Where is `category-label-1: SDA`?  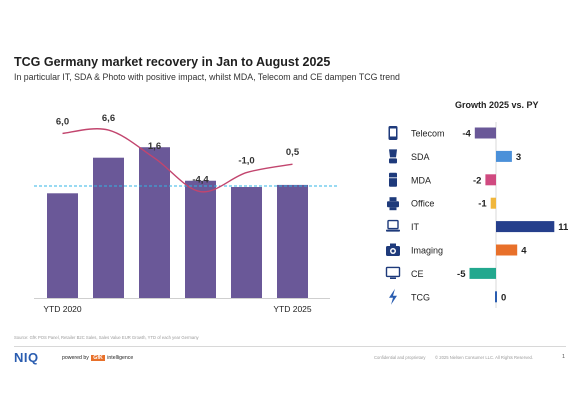 category-label-1: SDA is located at coordinates (420, 157).